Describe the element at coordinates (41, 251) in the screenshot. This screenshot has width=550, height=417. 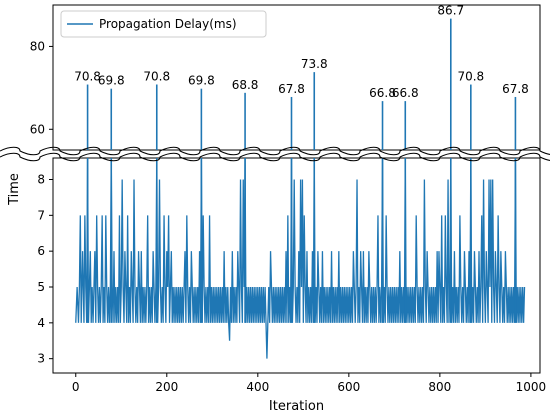
I see `y-tick-label-lower: 6` at that location.